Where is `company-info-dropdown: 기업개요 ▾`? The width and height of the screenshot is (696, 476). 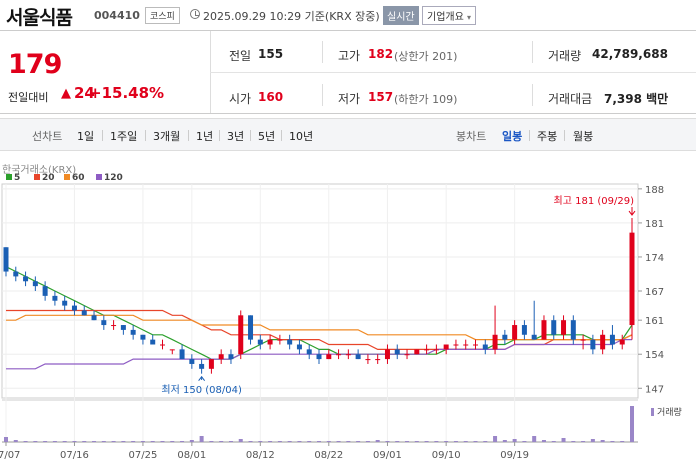
company-info-dropdown: 기업개요 ▾ is located at coordinates (449, 15).